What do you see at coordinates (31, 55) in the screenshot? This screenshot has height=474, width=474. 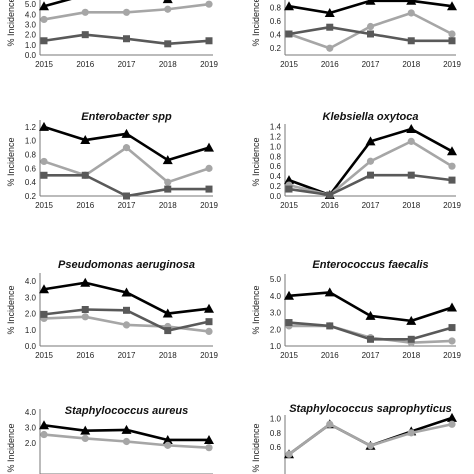 I see `y-tick-label: 0.0` at bounding box center [31, 55].